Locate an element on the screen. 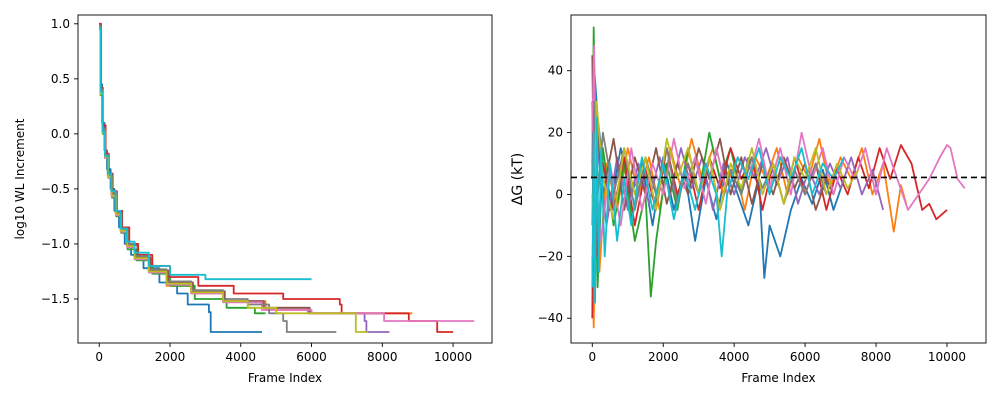  y-tick-label: 20 is located at coordinates (555, 133).